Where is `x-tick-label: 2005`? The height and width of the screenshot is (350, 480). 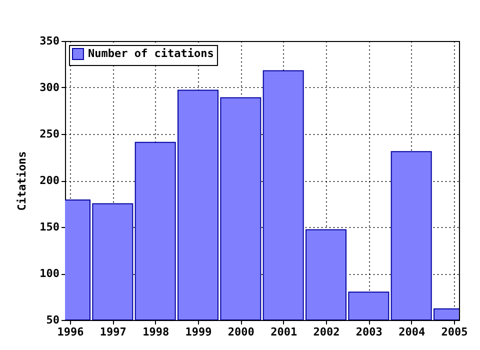
x-tick-label: 2005 is located at coordinates (454, 332).